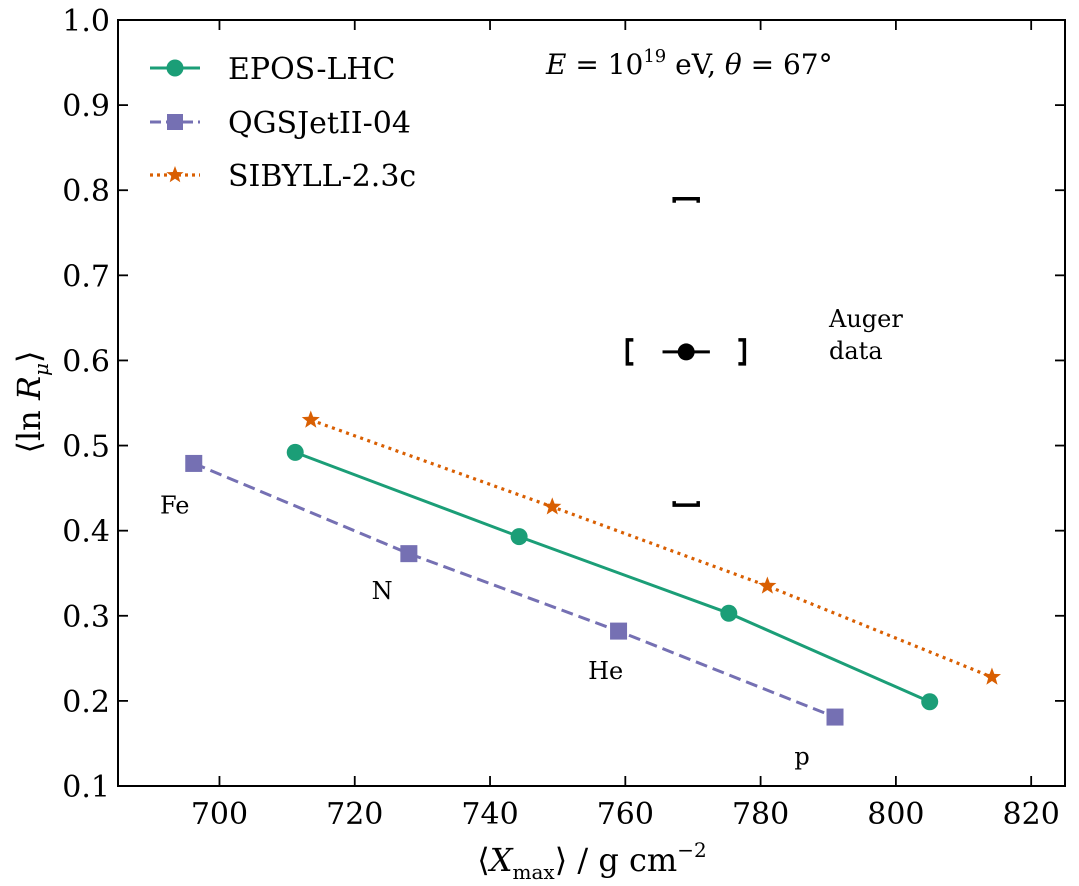  What do you see at coordinates (86, 447) in the screenshot?
I see `y-tick-label: 0.5` at bounding box center [86, 447].